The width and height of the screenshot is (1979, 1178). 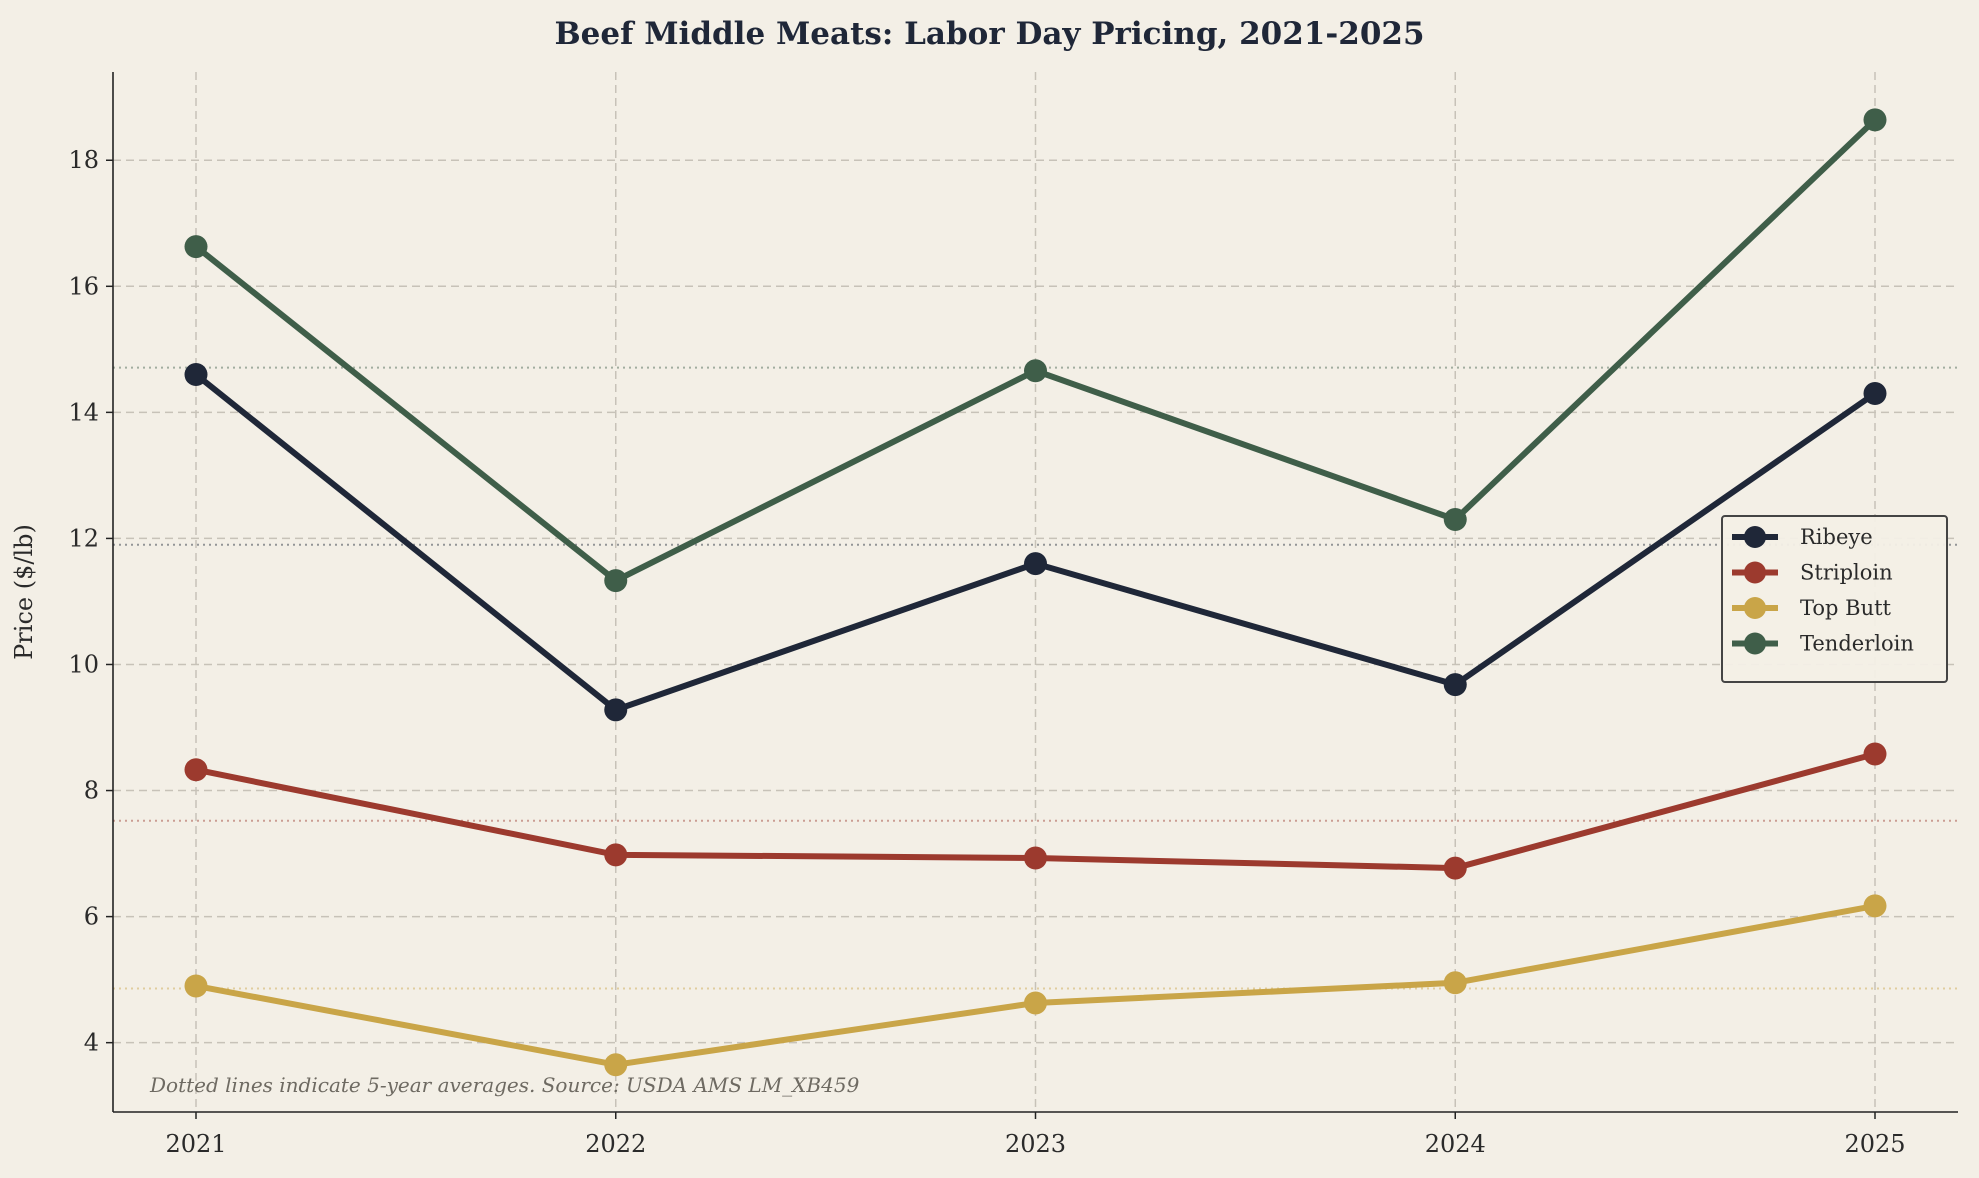 I want to click on legend-item: Striploin, so click(x=1812, y=573).